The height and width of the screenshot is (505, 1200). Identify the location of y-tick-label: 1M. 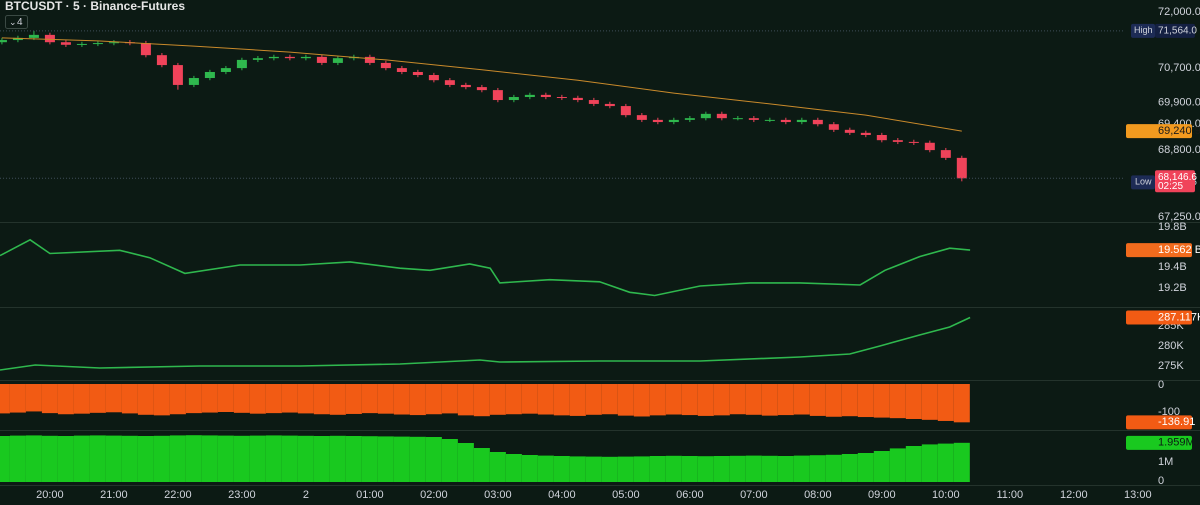
(1165, 462).